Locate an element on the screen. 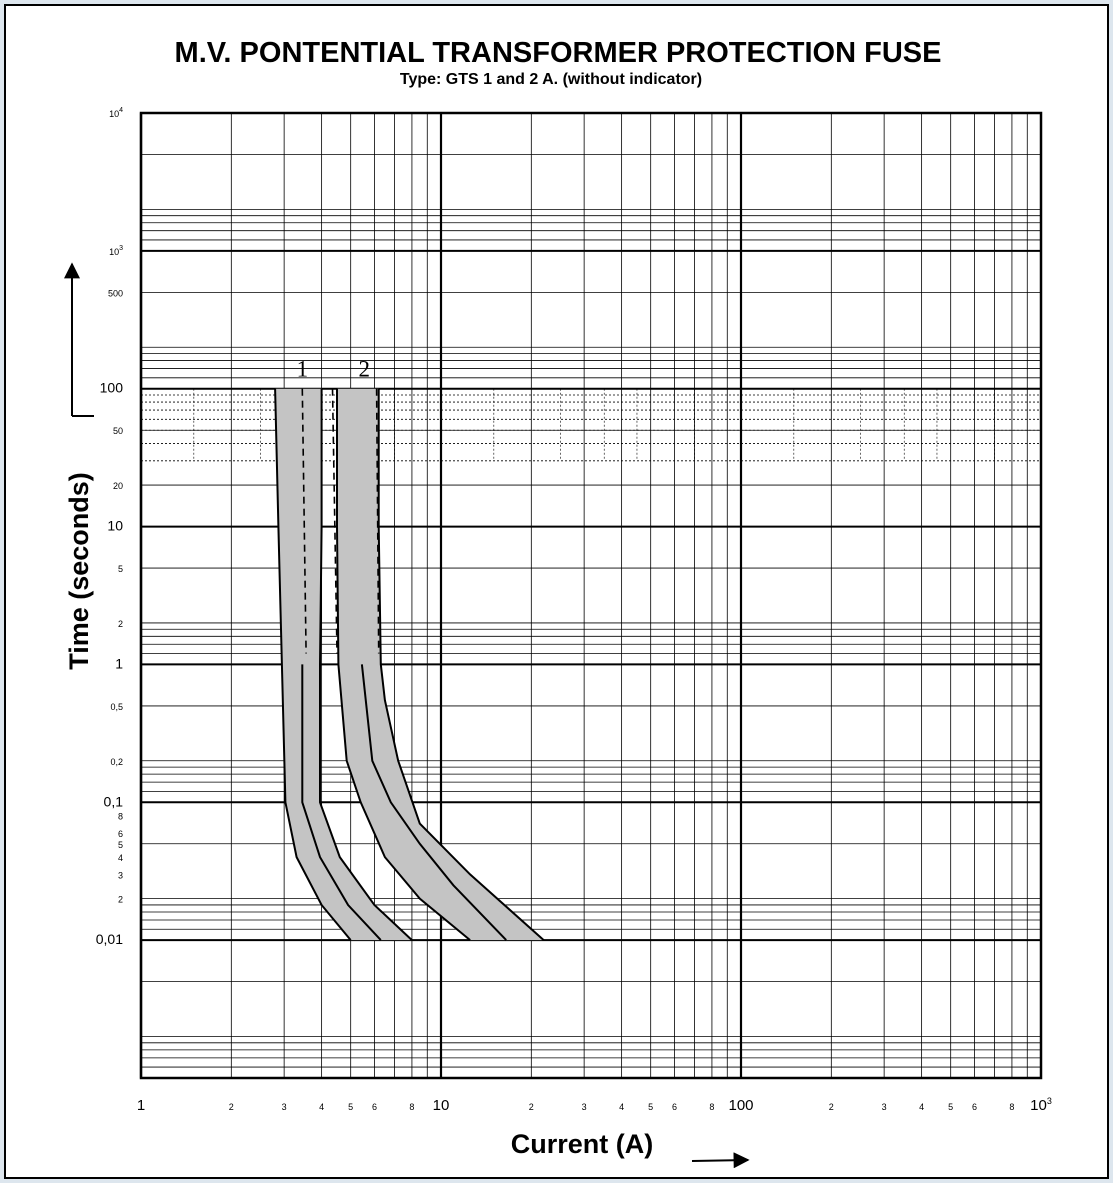 This screenshot has height=1183, width=1113. y-tick-label: 8 is located at coordinates (120, 817).